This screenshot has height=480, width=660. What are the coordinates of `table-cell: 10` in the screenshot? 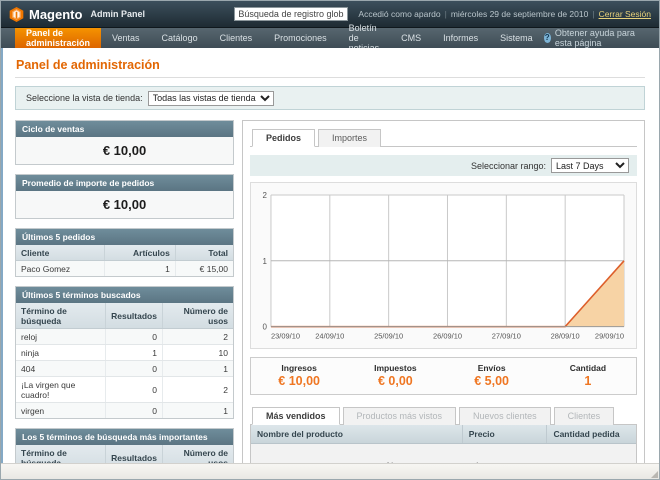 It's located at (197, 352).